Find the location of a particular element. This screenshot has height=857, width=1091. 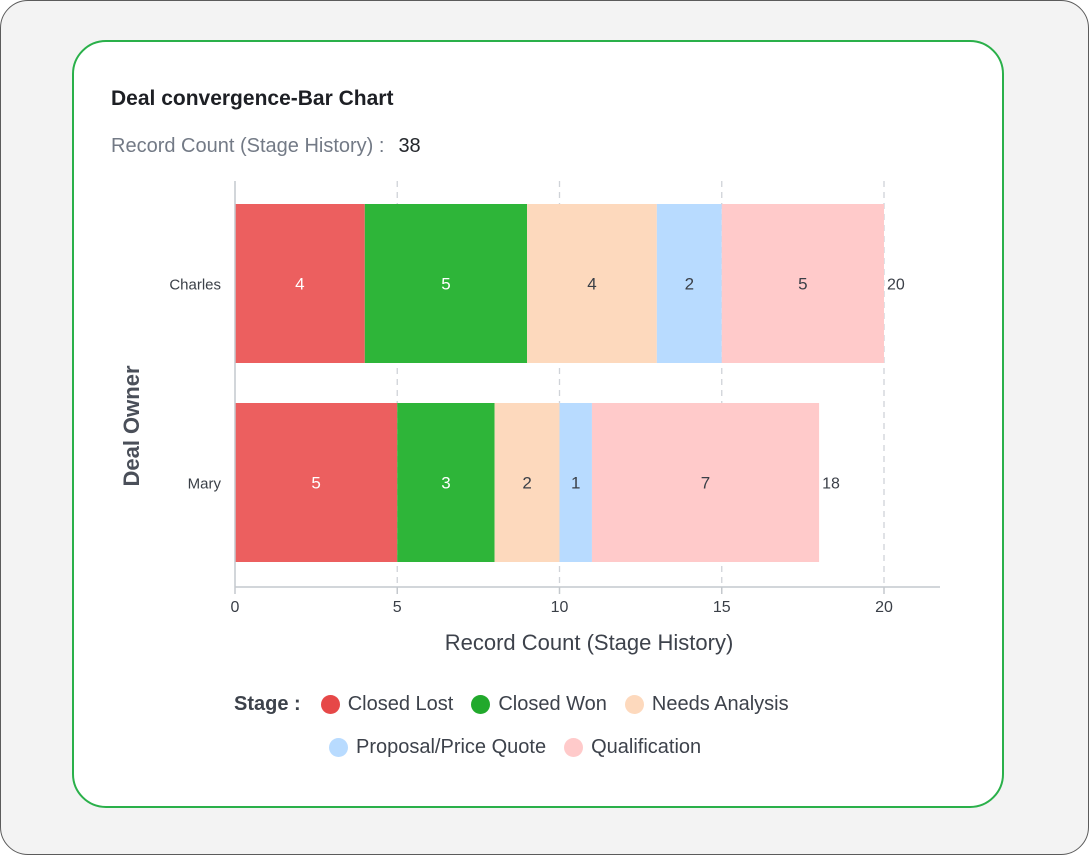

record-count-summary: Record Count (Stage History) : 38 is located at coordinates (266, 146).